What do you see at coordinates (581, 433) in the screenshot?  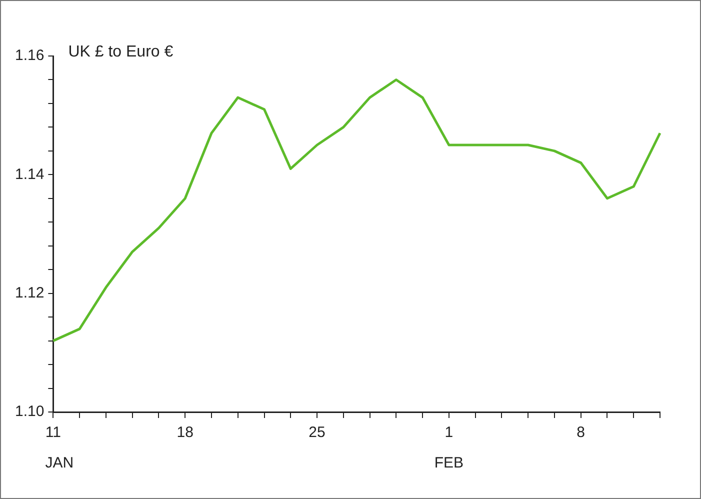 I see `x-tick-label: 8` at bounding box center [581, 433].